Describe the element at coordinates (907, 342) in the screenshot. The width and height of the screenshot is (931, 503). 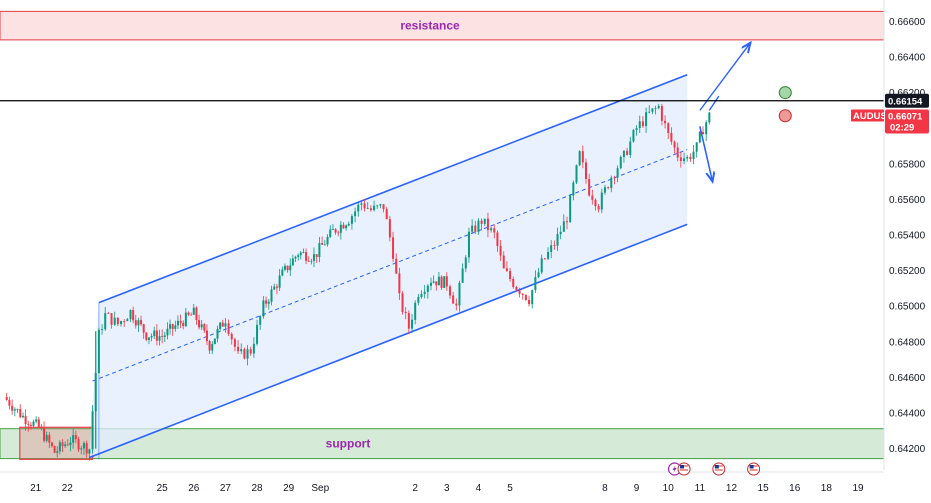
I see `price-tick: 0.64800` at that location.